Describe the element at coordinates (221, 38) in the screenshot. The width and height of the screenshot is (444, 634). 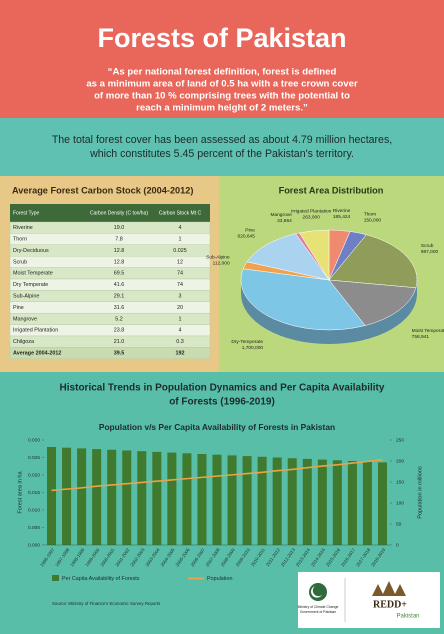
I see `title: Forests of Pakistan` at that location.